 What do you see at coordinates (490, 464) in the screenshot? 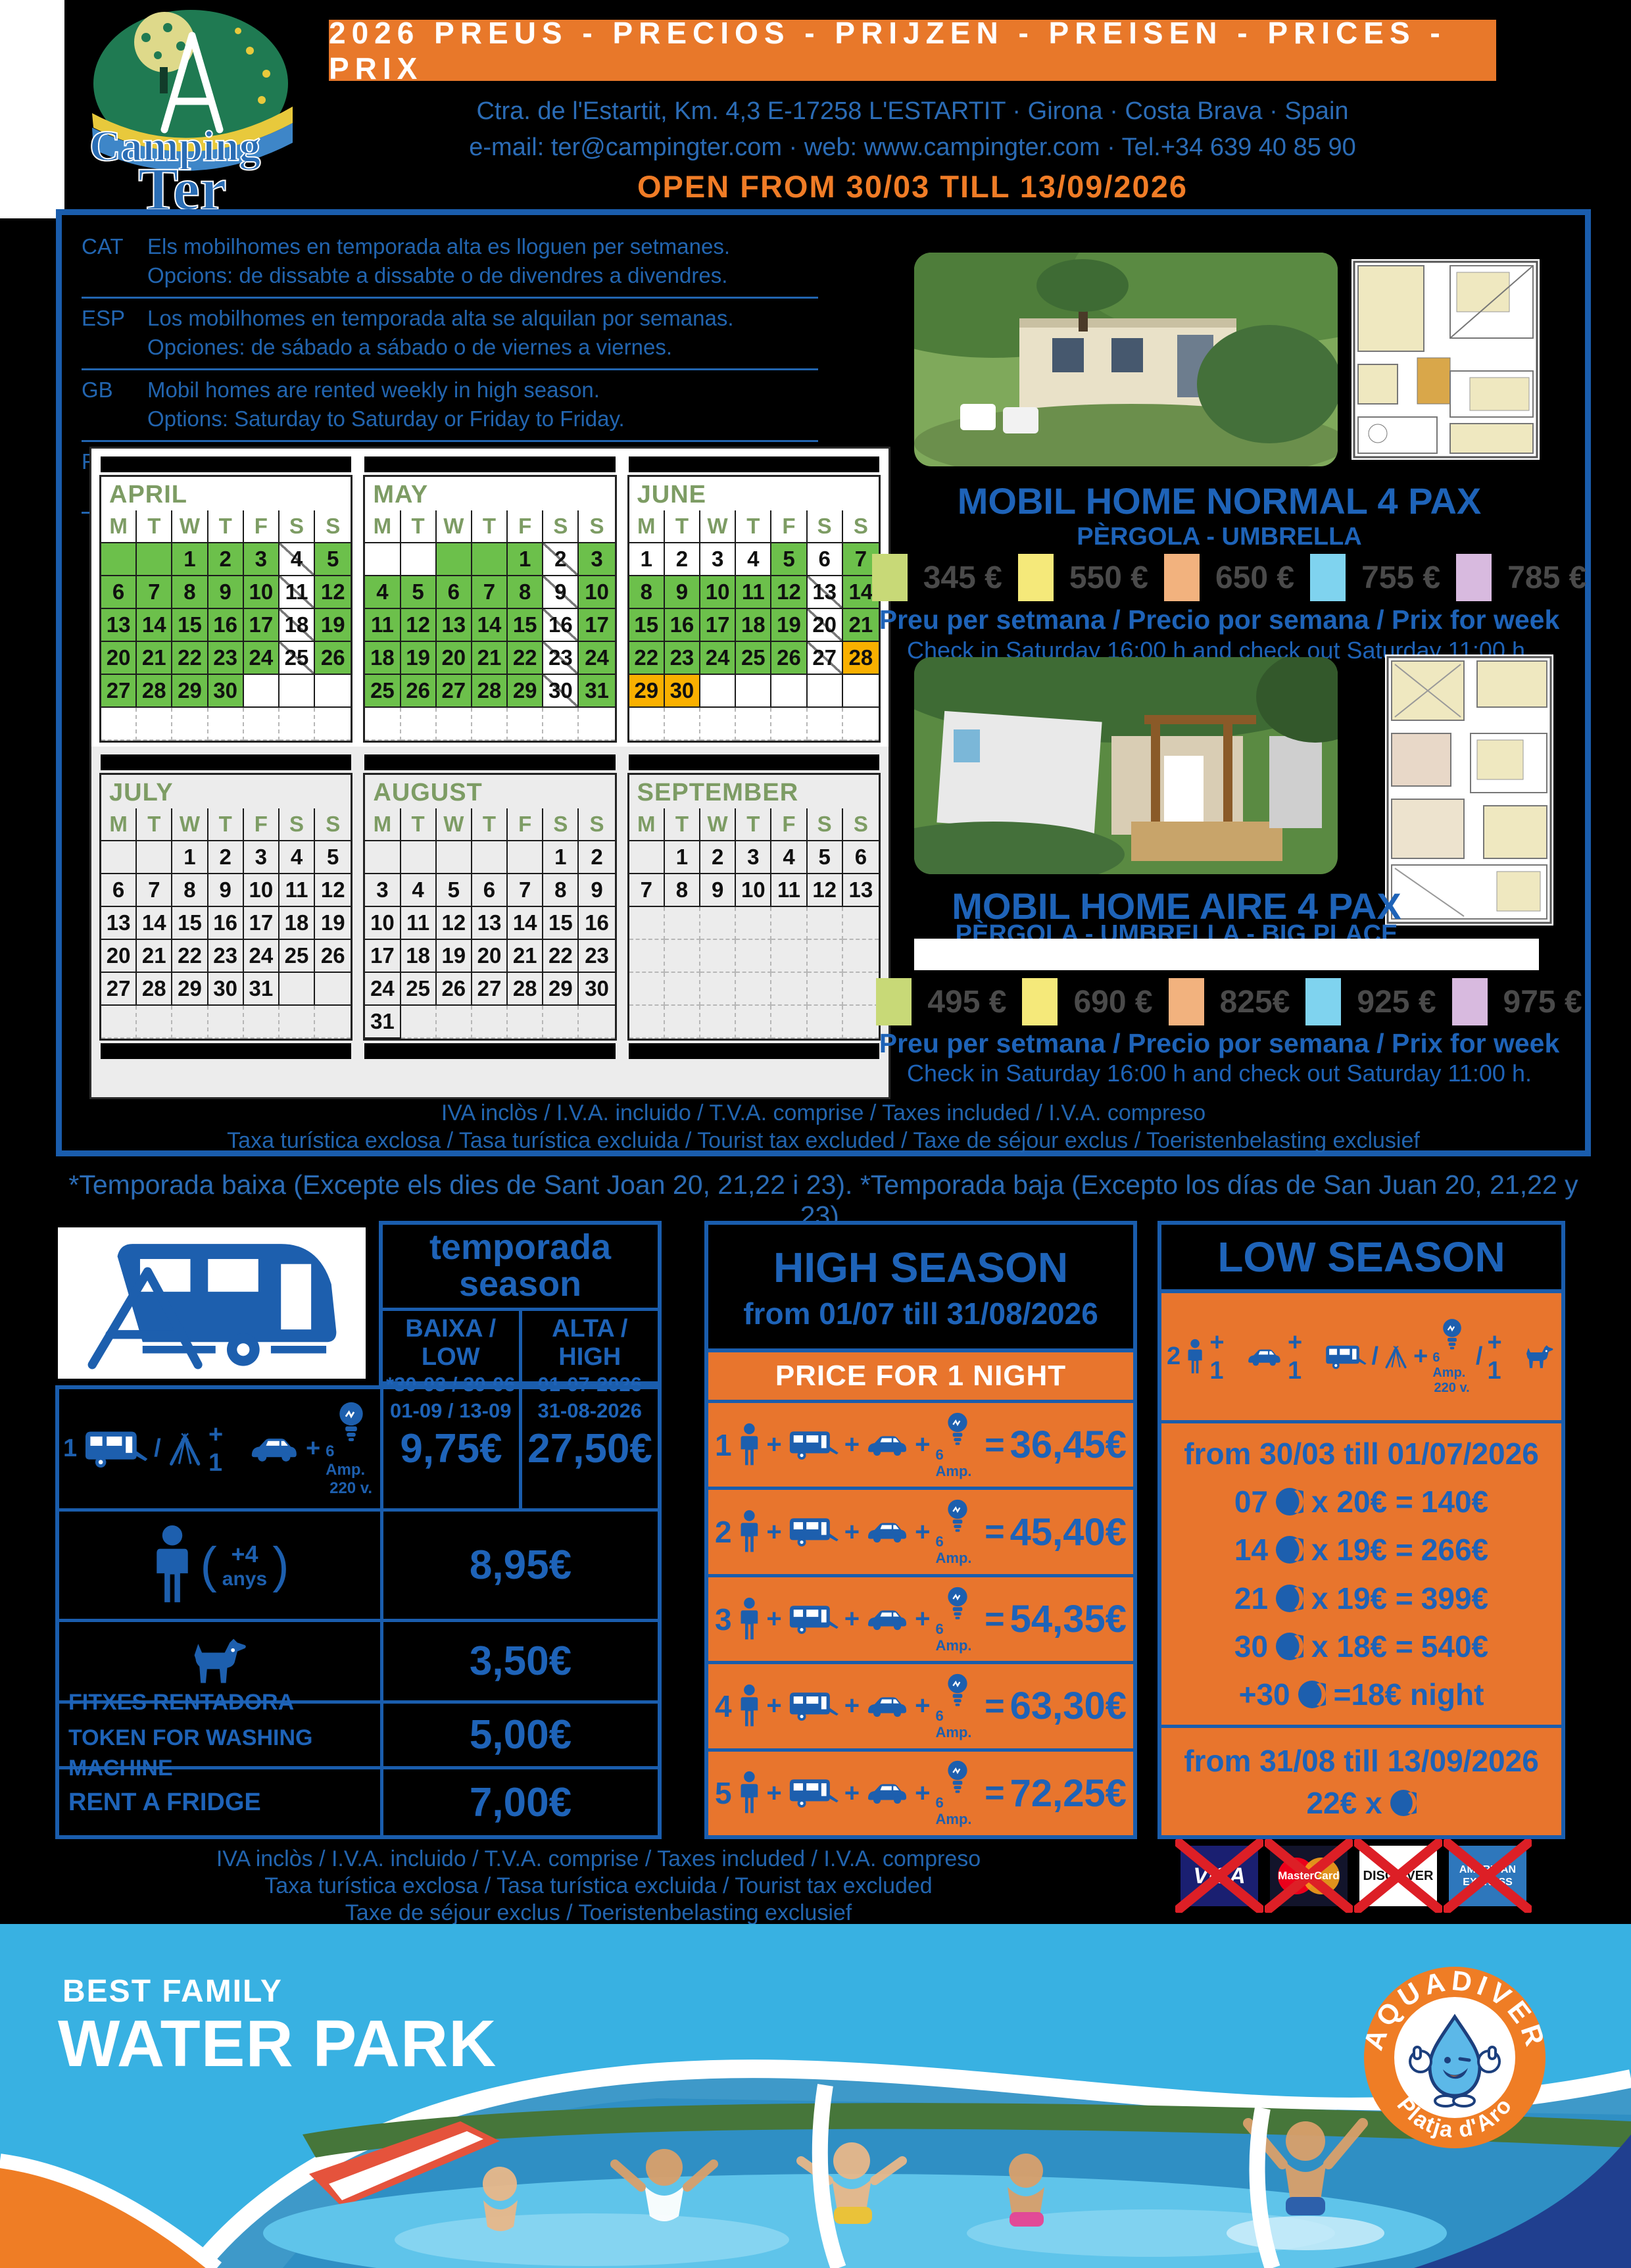
I see `calendar-black-bar` at bounding box center [490, 464].